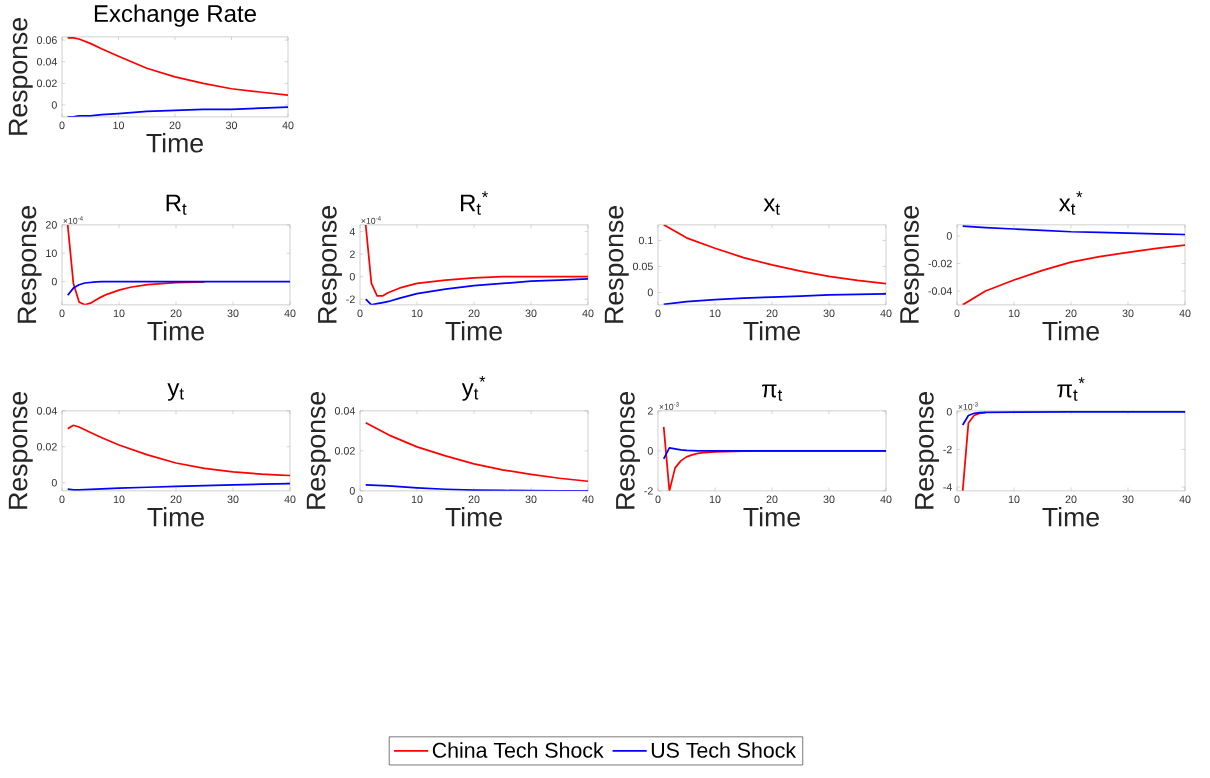 This screenshot has width=1210, height=778. Describe the element at coordinates (645, 240) in the screenshot. I see `y-tick-label: 0.1` at that location.